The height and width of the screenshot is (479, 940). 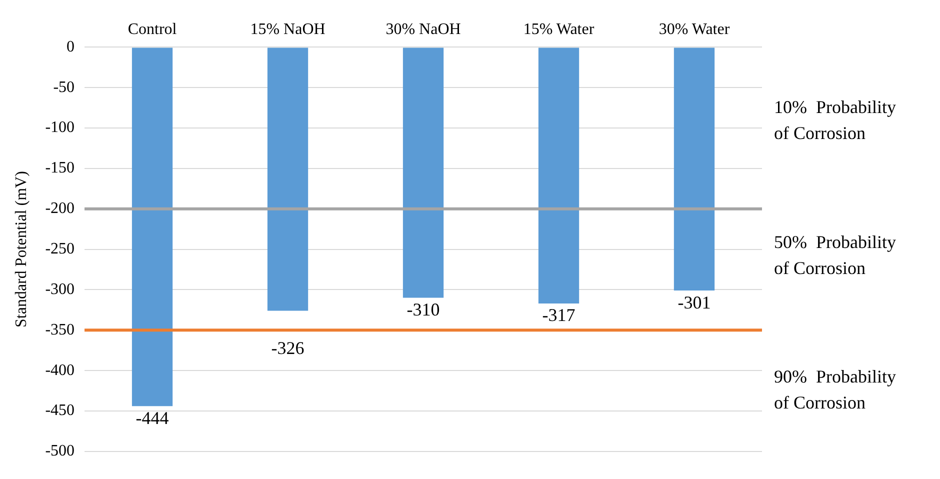 I want to click on x-tick-label: 30% NaOH, so click(x=424, y=29).